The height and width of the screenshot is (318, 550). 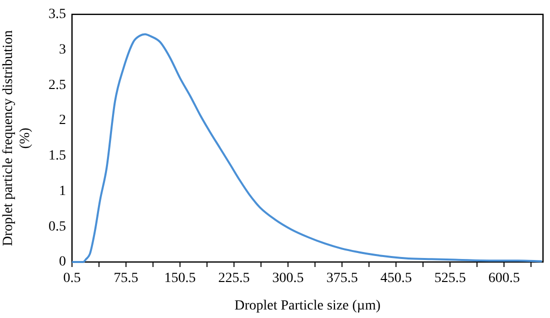 What do you see at coordinates (504, 278) in the screenshot?
I see `x-tick-label: 600.5` at bounding box center [504, 278].